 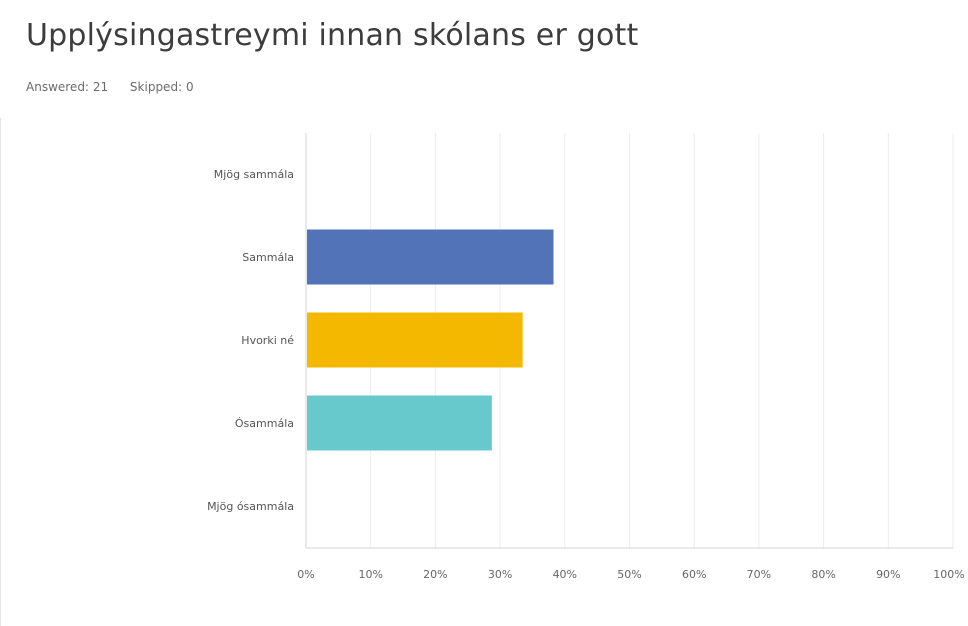 What do you see at coordinates (264, 423) in the screenshot?
I see `category-label: Ósammála` at bounding box center [264, 423].